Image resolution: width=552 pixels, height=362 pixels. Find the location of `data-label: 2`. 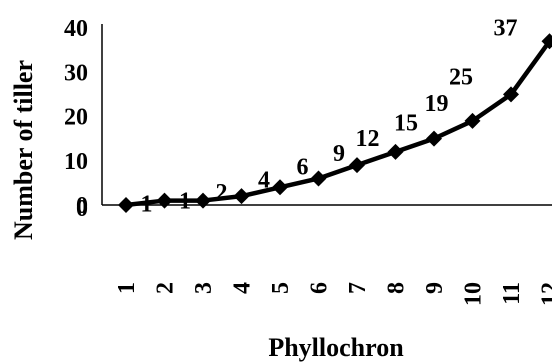

data-label: 2 is located at coordinates (222, 193).